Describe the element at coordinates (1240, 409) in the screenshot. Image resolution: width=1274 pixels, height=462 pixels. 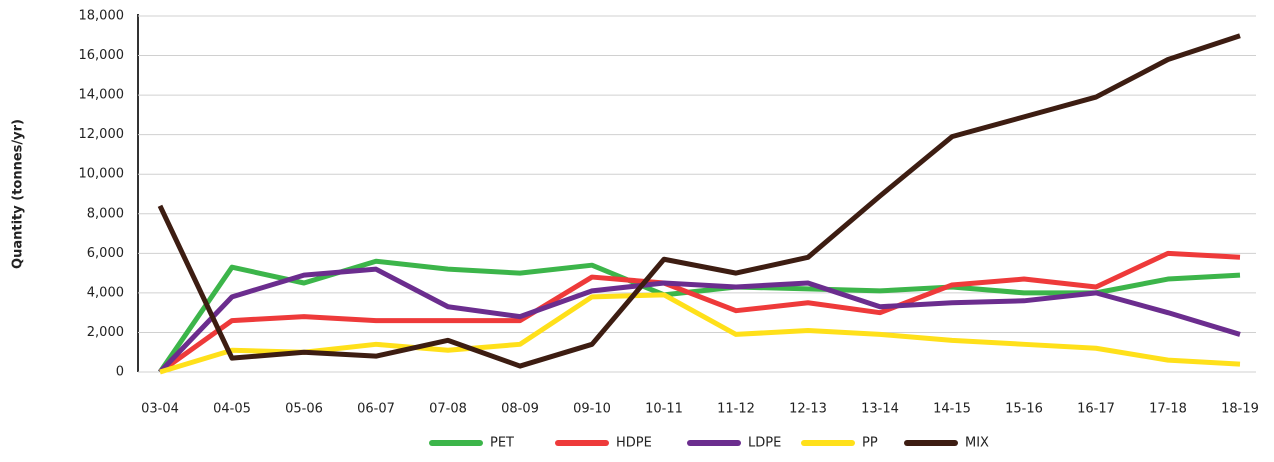
I see `x-tick-label: 18-19` at that location.